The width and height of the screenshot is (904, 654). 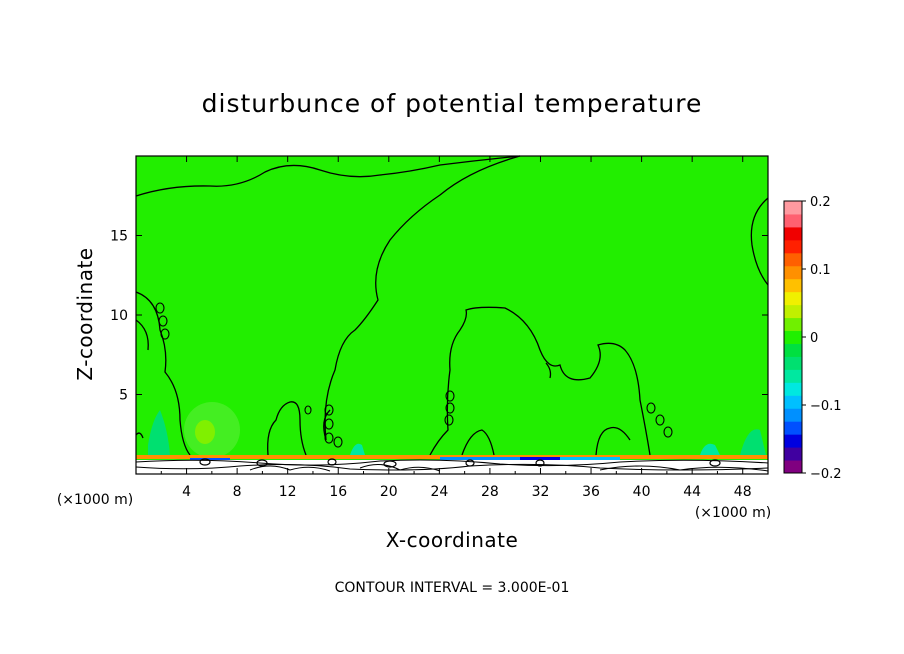 What do you see at coordinates (237, 492) in the screenshot?
I see `x-tick-label: 8` at bounding box center [237, 492].